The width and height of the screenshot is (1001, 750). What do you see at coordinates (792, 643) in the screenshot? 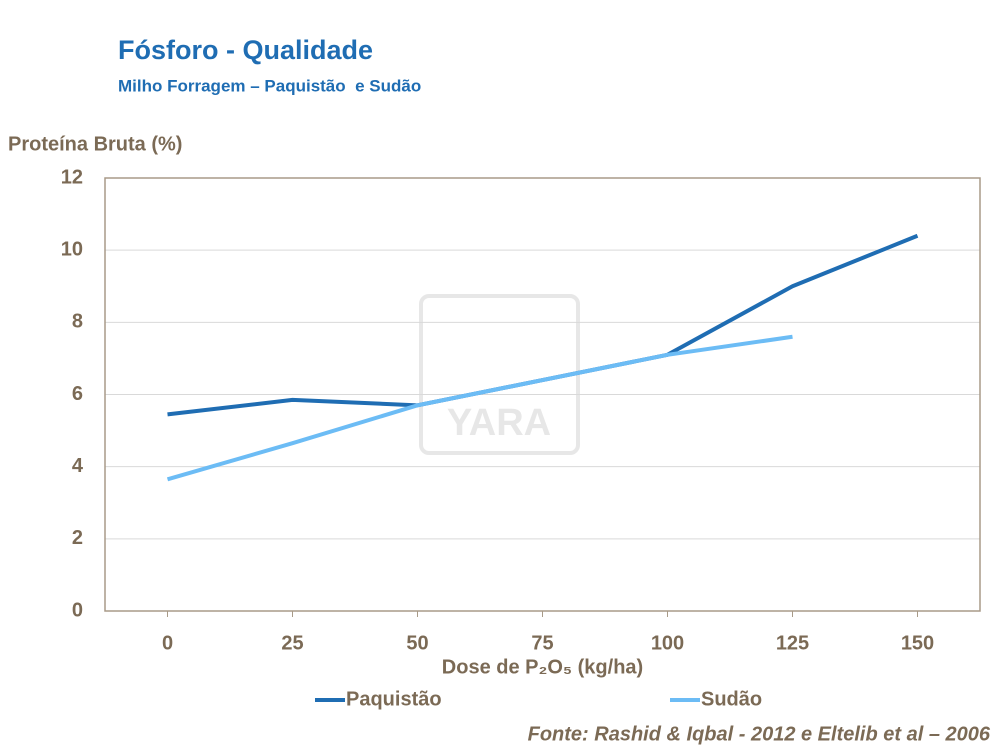
I see `x-tick-label: 125` at bounding box center [792, 643].